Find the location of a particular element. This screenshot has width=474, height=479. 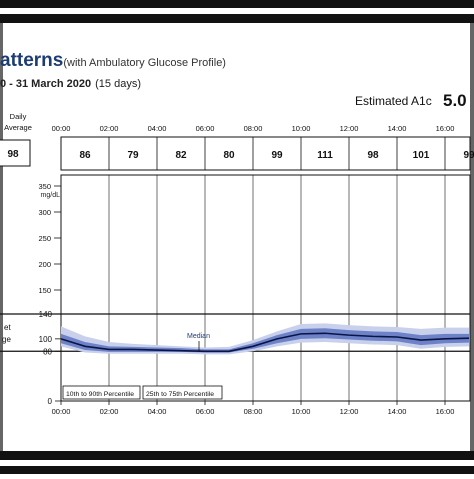

bottom-border is located at coordinates (237, 455).